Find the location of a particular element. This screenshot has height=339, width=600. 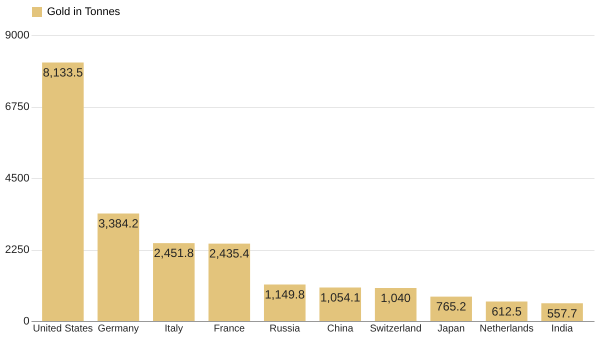

data-label: 1,040 is located at coordinates (396, 297).